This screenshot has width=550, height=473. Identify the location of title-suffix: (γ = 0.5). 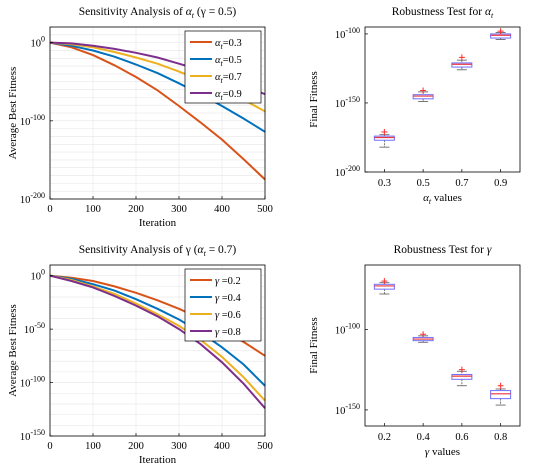
(215, 12).